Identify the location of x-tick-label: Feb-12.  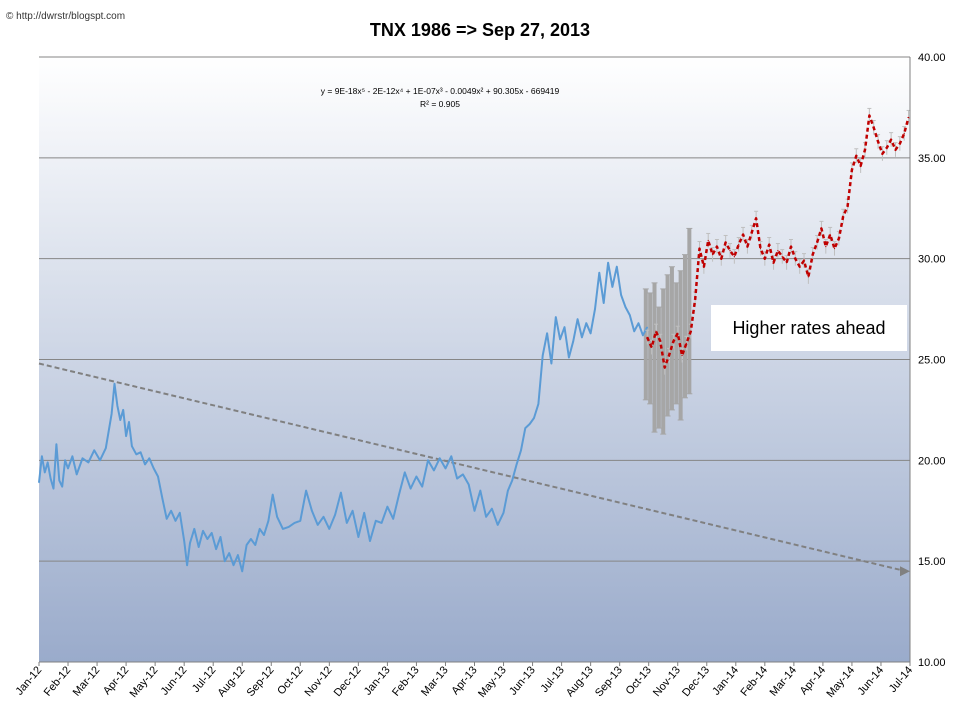
(58, 681).